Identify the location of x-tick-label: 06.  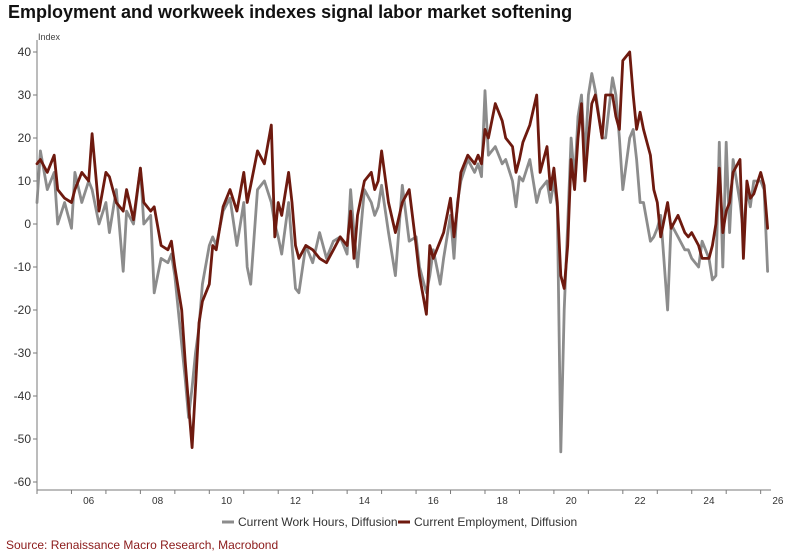
(89, 501).